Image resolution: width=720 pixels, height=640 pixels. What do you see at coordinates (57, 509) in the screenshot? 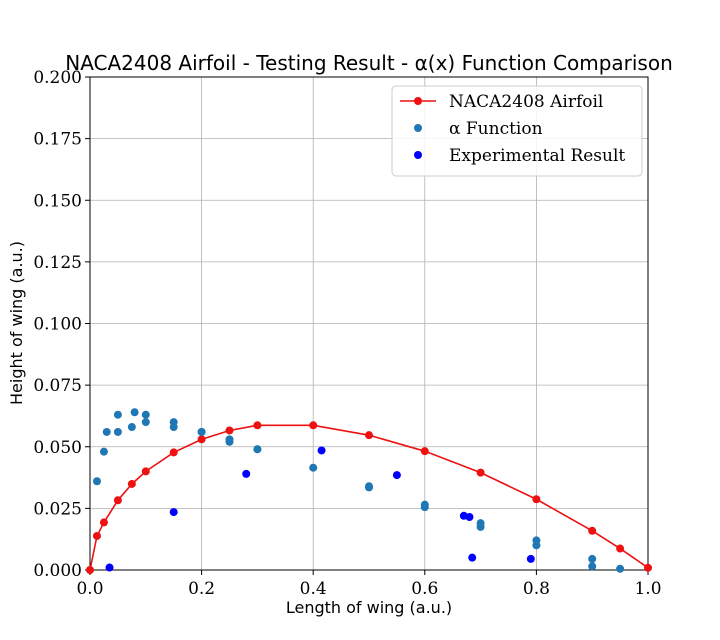
I see `y-tick-label: 0.025` at bounding box center [57, 509].